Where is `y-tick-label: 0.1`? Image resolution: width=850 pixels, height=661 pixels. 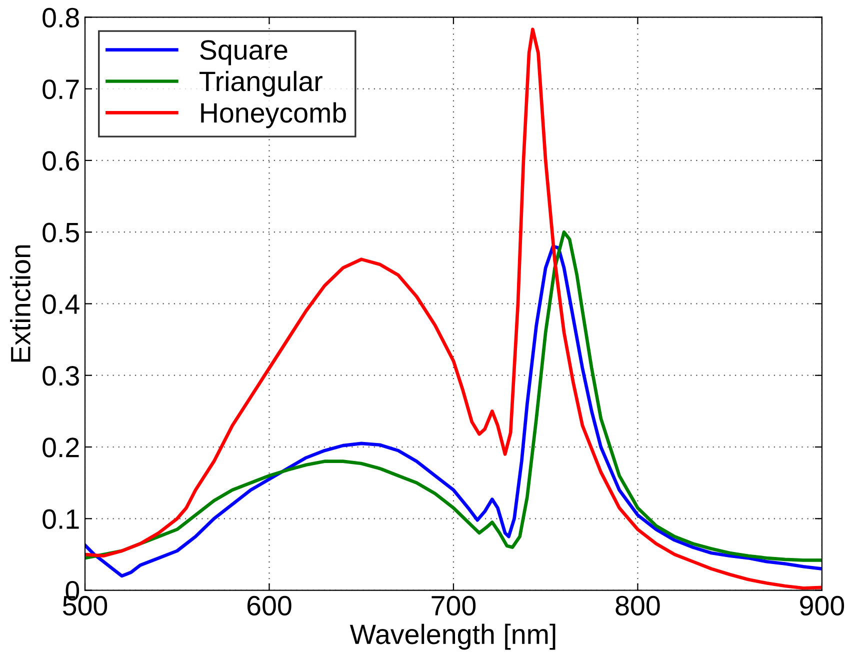 y-tick-label: 0.1 is located at coordinates (60, 519).